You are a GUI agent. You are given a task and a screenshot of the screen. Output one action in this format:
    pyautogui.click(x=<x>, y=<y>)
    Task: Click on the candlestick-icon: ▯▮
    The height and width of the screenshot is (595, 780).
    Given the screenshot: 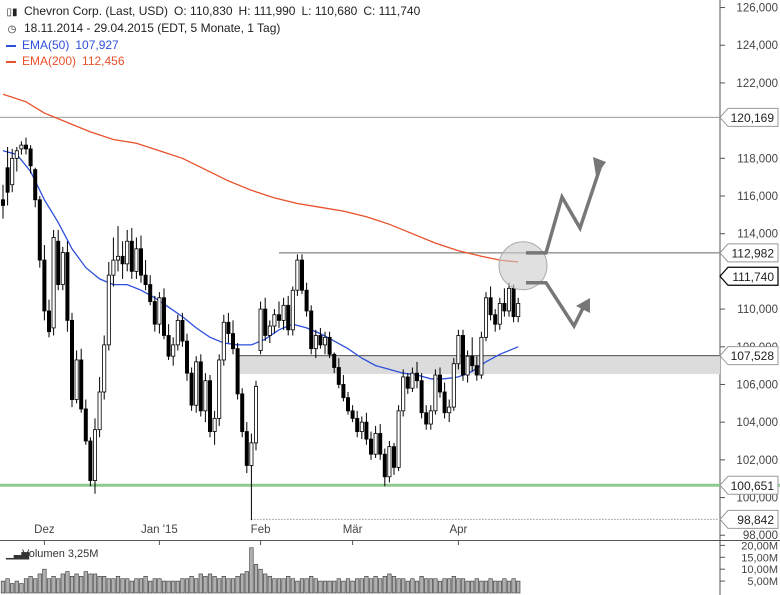 What is the action you would take?
    pyautogui.click(x=12, y=12)
    